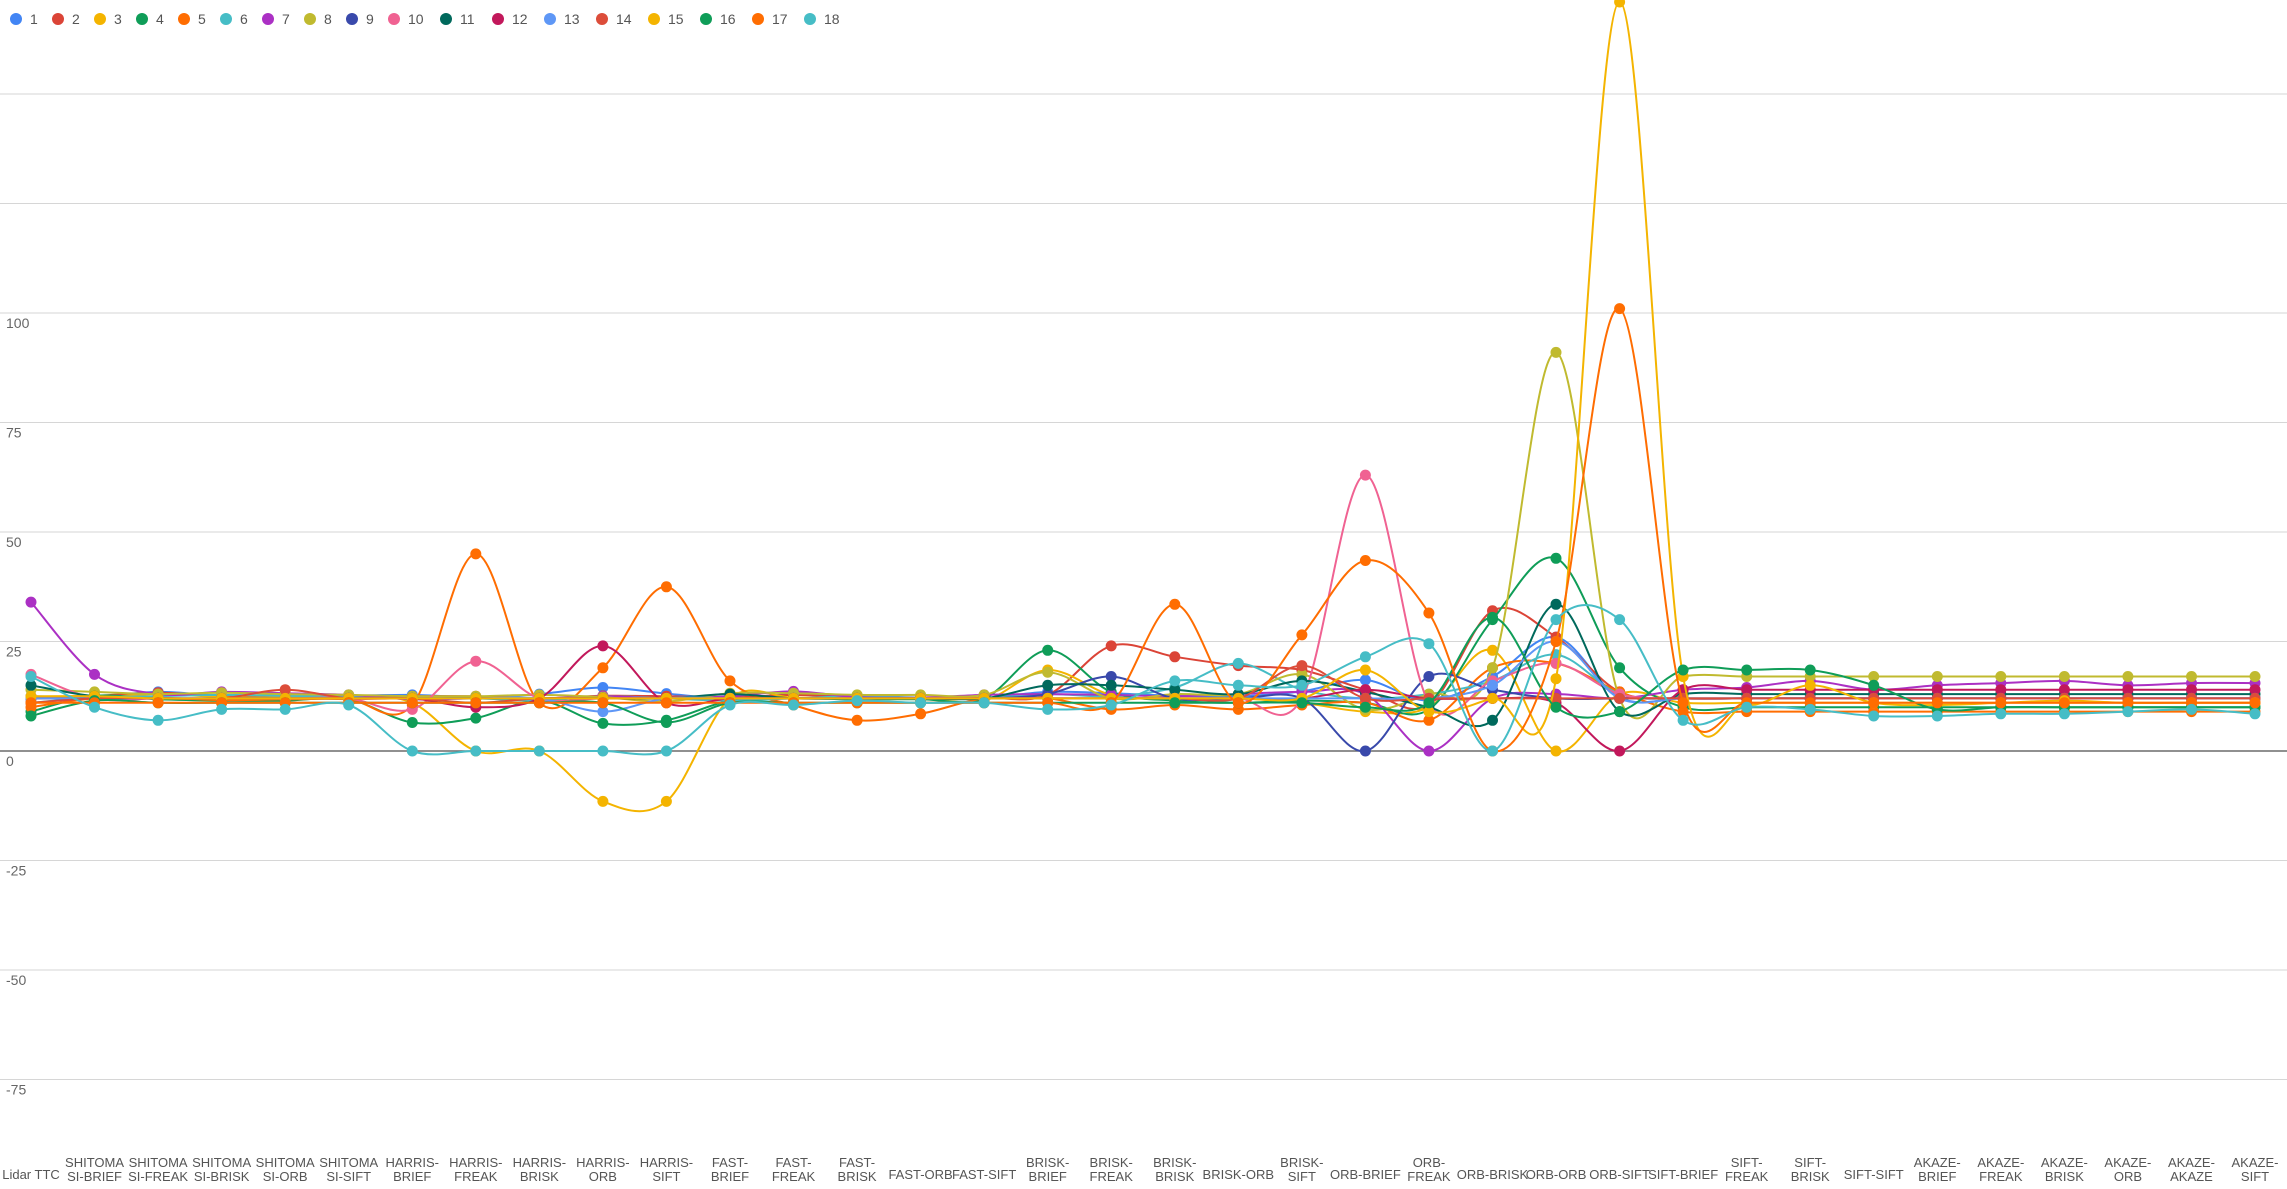 Image resolution: width=2287 pixels, height=1189 pixels. Describe the element at coordinates (192, 19) in the screenshot. I see `legend-item-5: 5` at that location.